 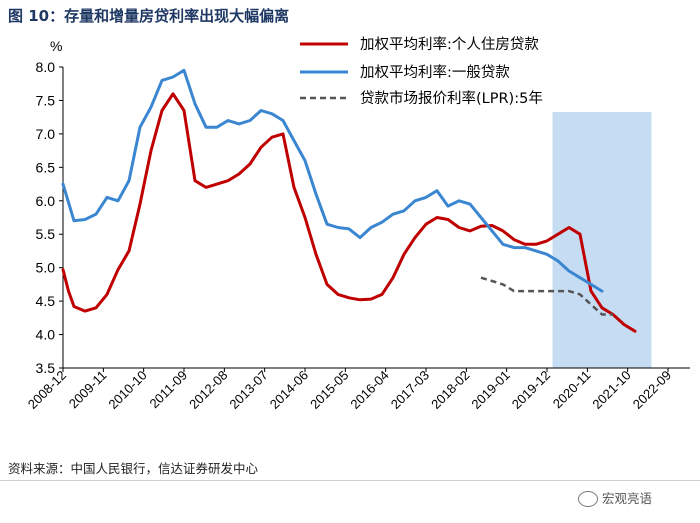 What do you see at coordinates (449, 44) in the screenshot?
I see `legend-label: 加权平均利率:个人住房贷款` at bounding box center [449, 44].